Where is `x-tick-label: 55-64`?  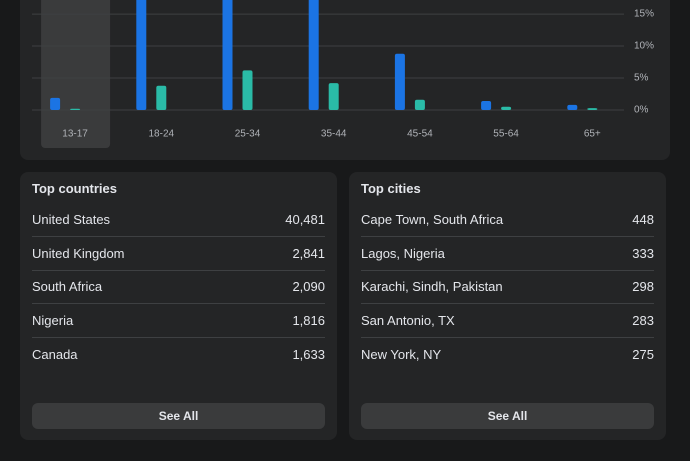 x-tick-label: 55-64 is located at coordinates (506, 134).